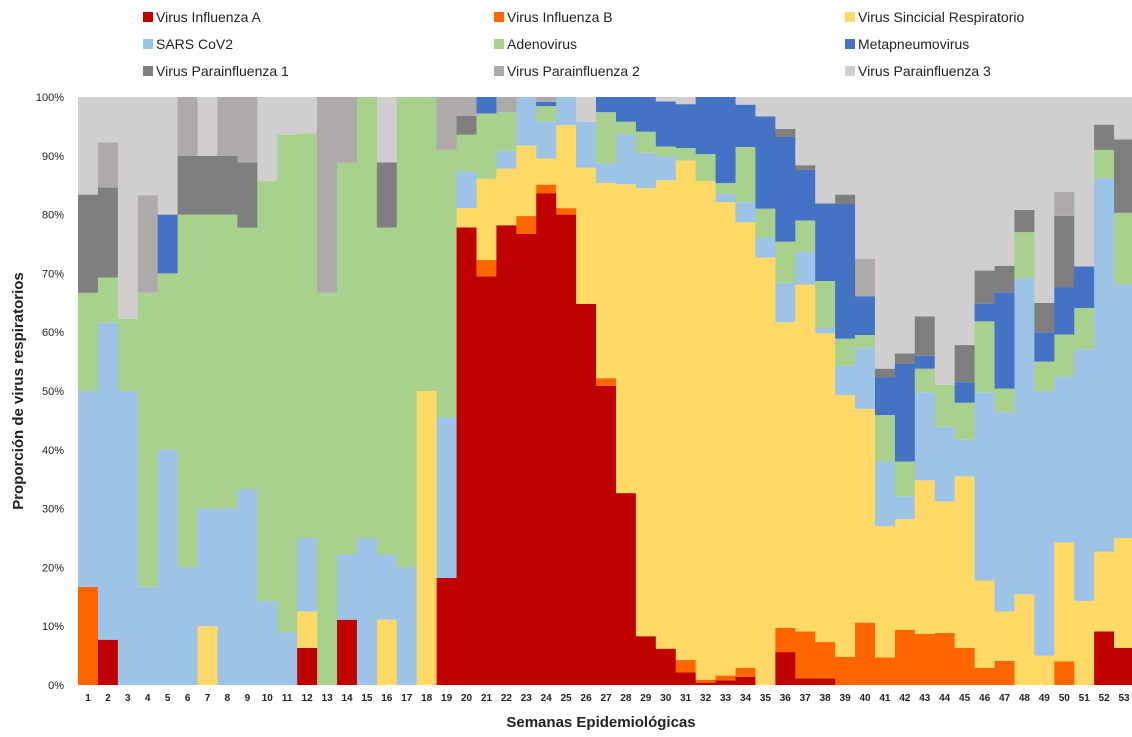 This screenshot has width=1132, height=737. I want to click on bar-segment-week-5-metapneumovirus, so click(168, 244).